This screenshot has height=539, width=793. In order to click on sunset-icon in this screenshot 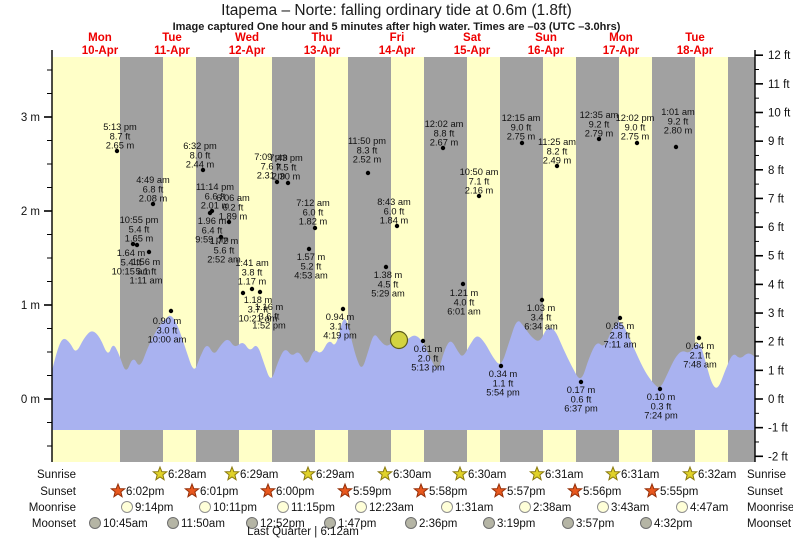, I will do `click(345, 490)`.